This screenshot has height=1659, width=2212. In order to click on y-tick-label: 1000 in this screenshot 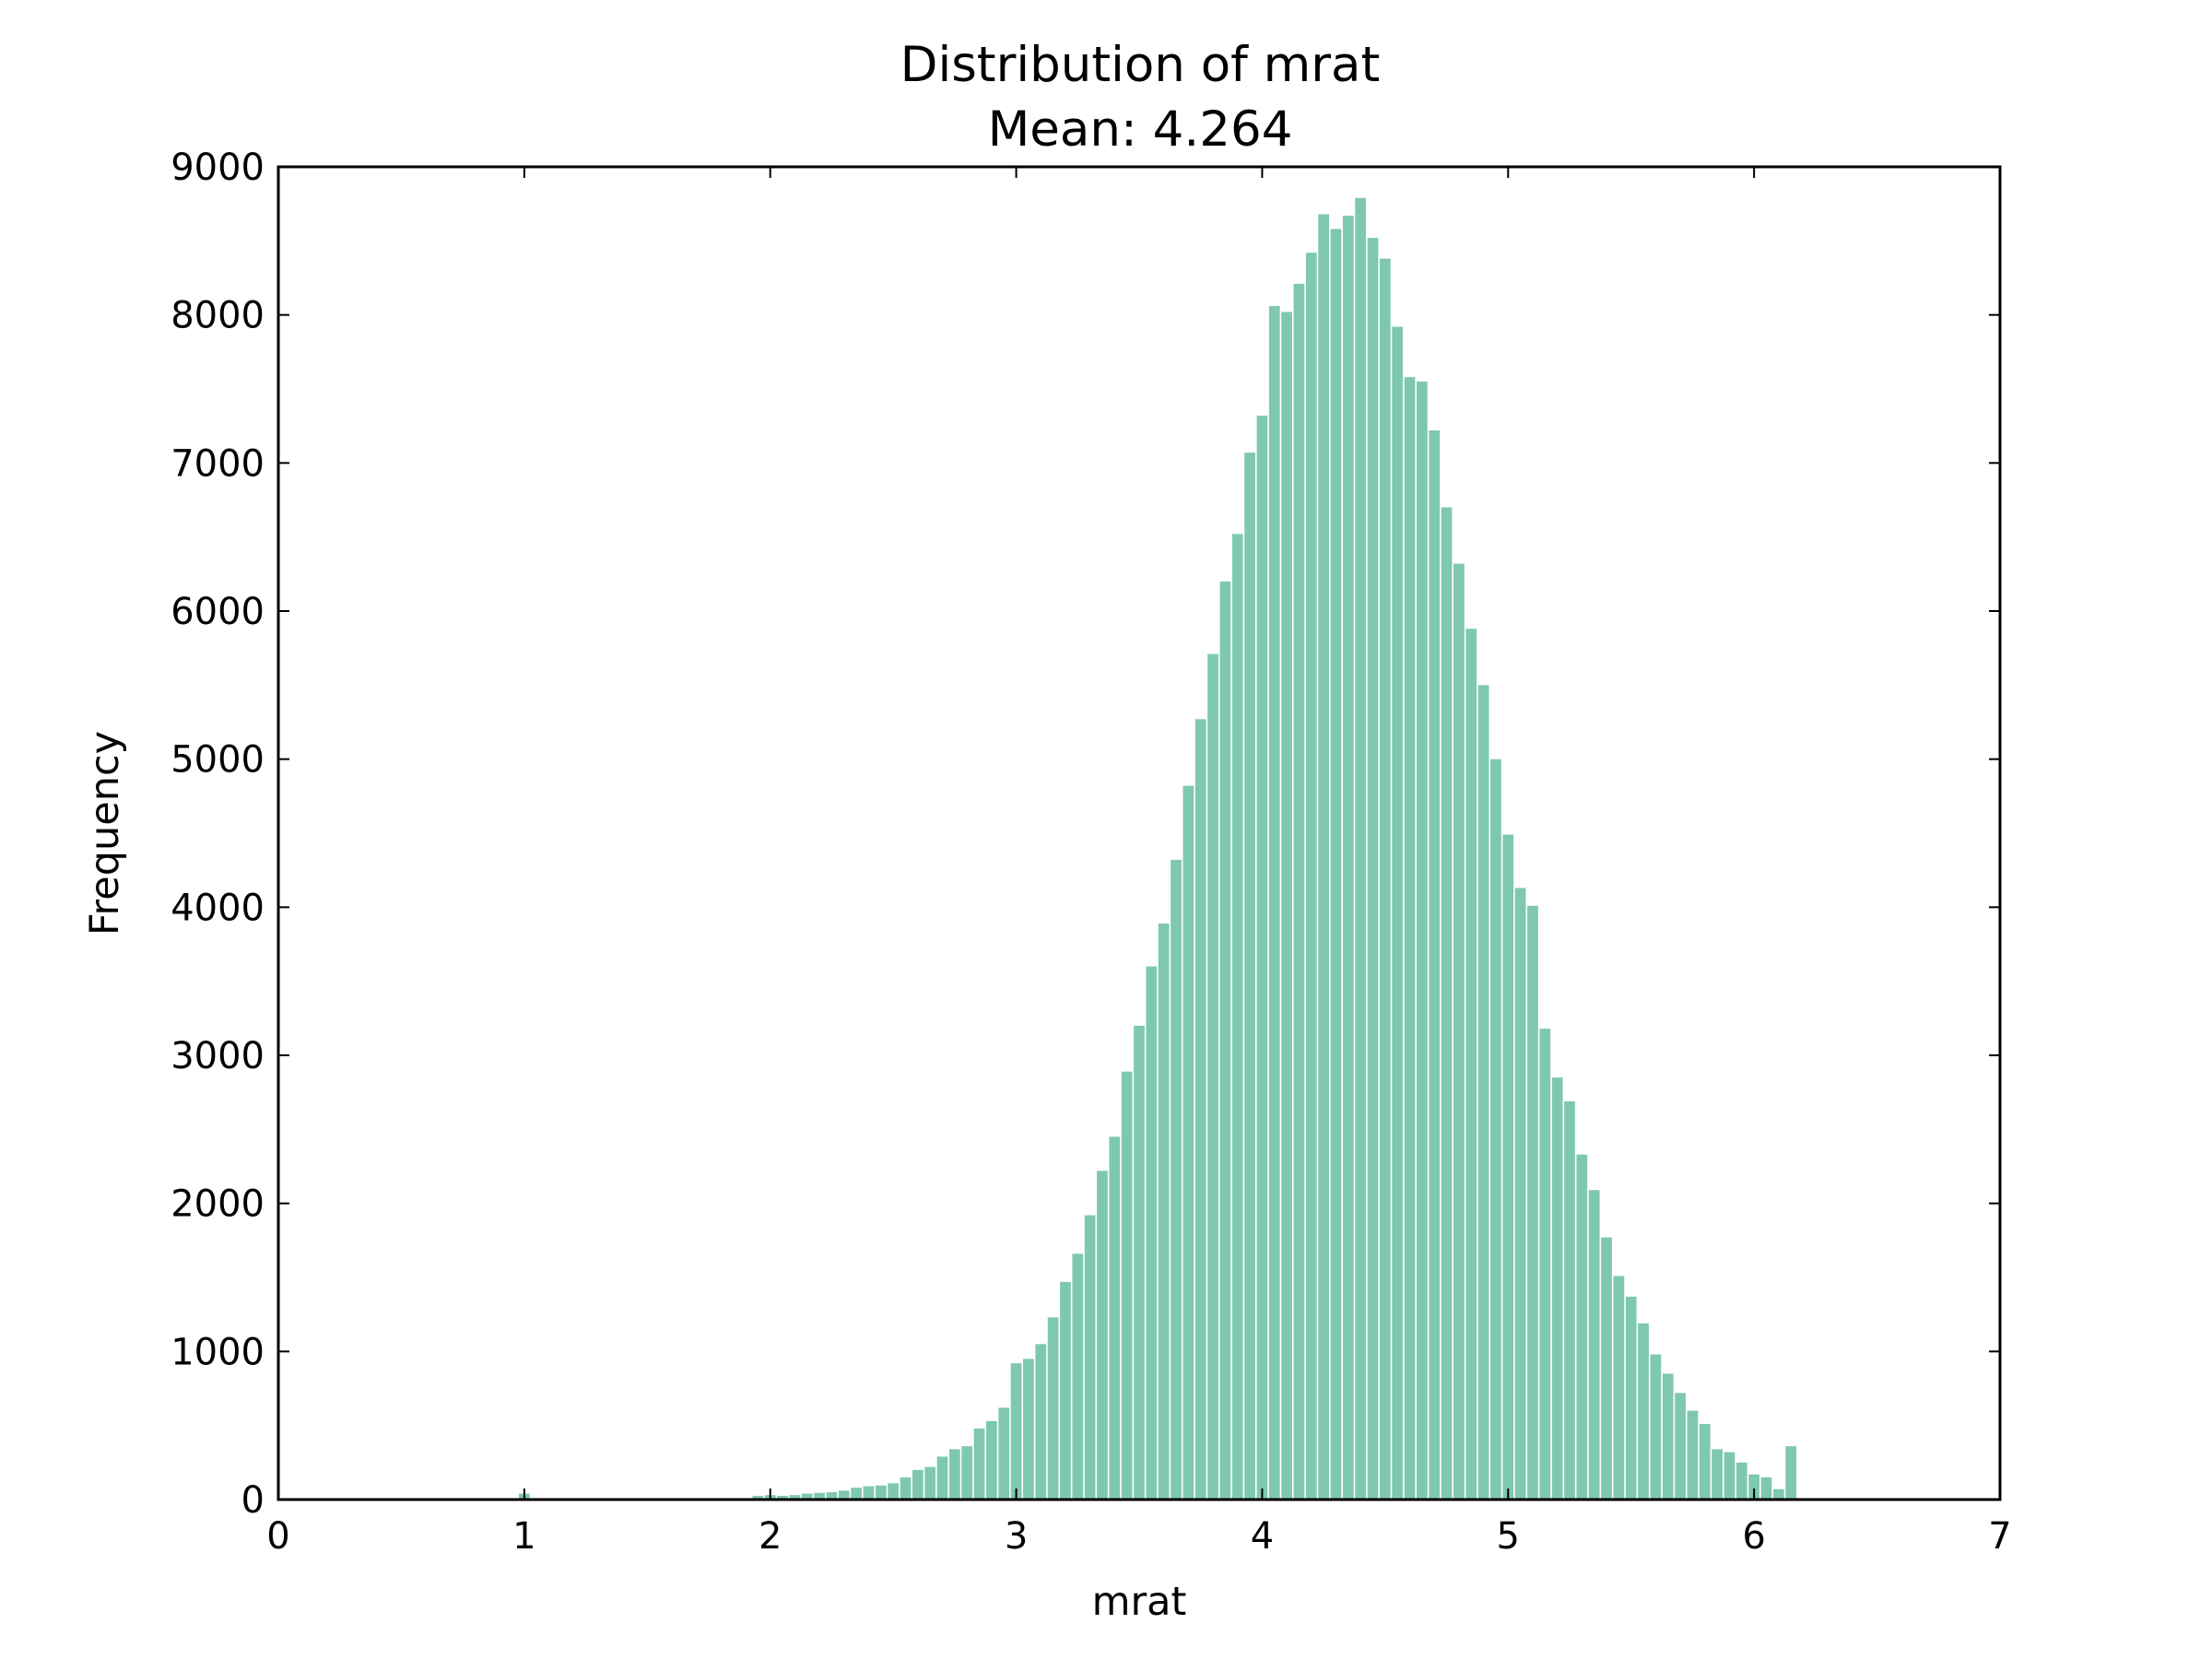, I will do `click(218, 1352)`.